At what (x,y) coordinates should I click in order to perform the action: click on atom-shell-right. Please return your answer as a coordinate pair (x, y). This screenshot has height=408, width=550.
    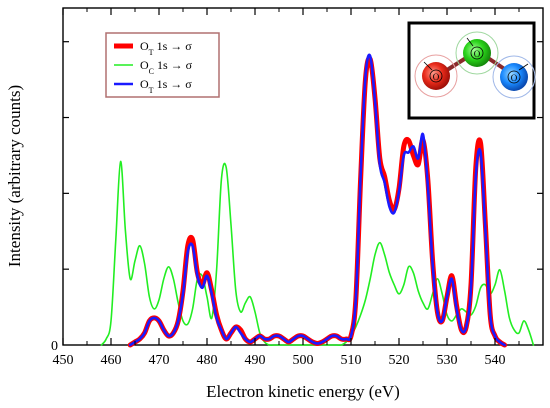
    Looking at the image, I should click on (514, 77).